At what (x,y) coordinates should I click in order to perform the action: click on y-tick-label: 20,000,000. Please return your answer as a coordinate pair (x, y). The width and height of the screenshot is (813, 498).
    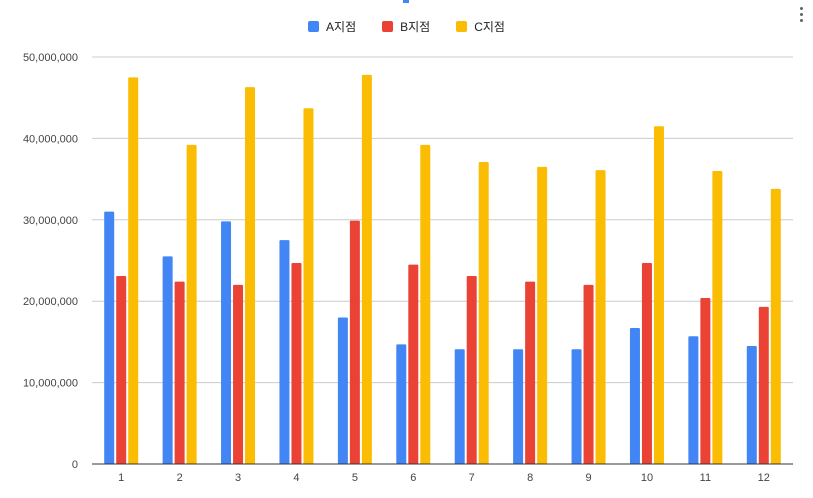
    Looking at the image, I should click on (50, 302).